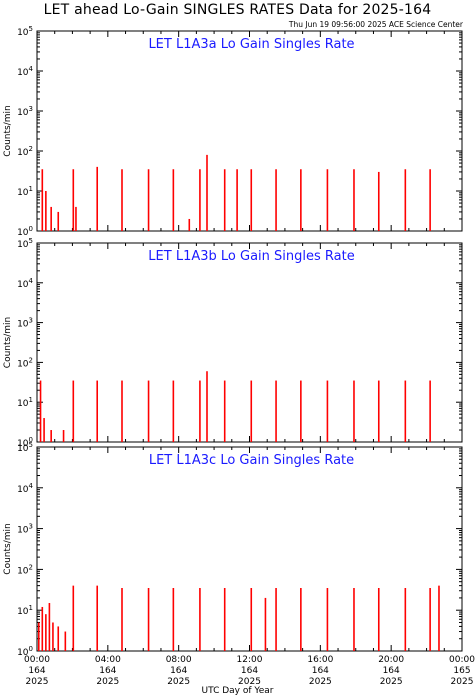 This screenshot has width=475, height=700. I want to click on panel-title: LET L1A3a Lo Gain Singles Rate, so click(251, 44).